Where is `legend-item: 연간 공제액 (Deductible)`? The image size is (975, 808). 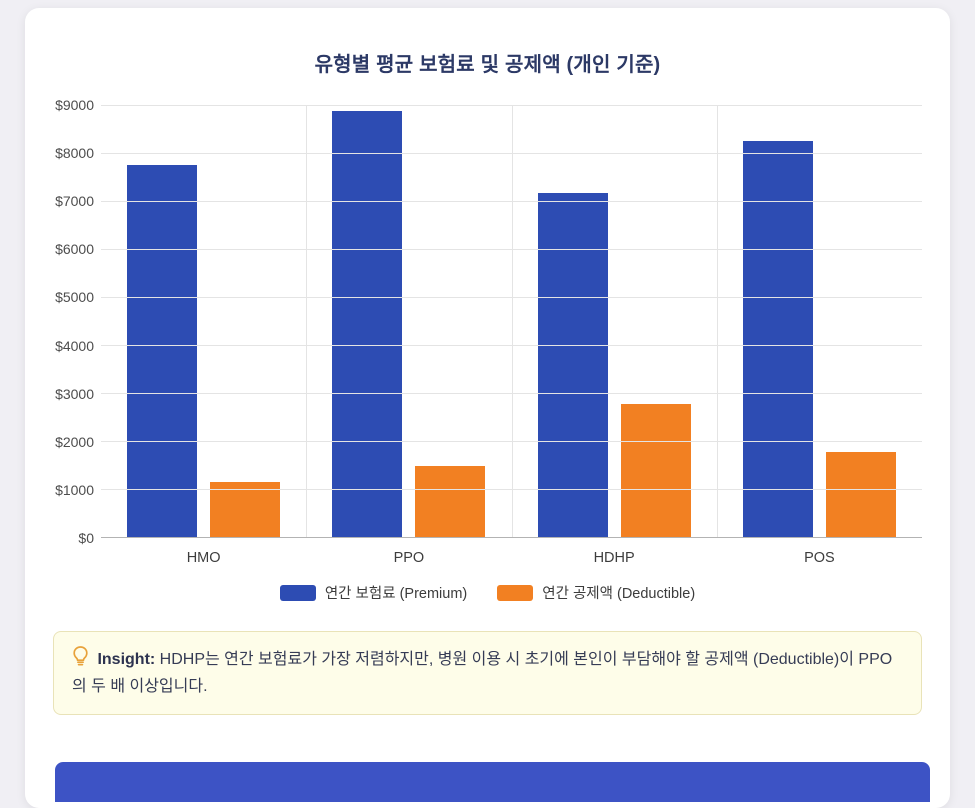
legend-item: 연간 공제액 (Deductible) is located at coordinates (596, 592).